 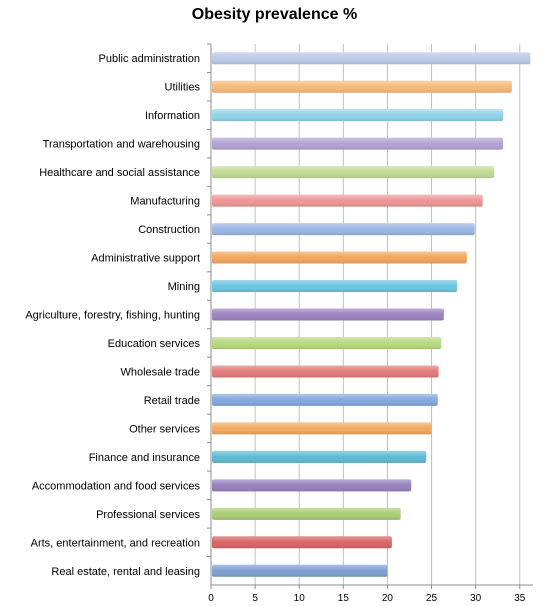 I want to click on category-label: Utilities, so click(x=183, y=88).